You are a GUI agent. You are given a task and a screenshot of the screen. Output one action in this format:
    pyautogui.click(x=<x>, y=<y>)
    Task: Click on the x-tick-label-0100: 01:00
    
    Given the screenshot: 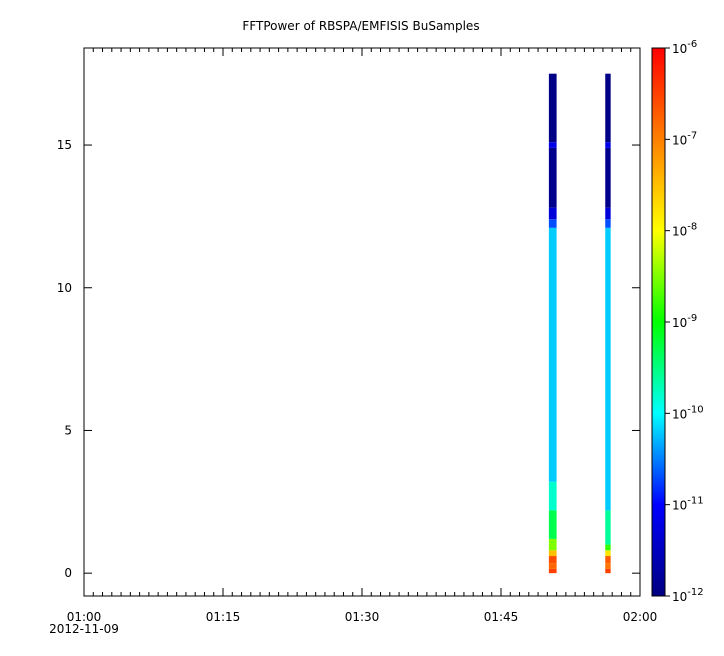 What is the action you would take?
    pyautogui.click(x=84, y=617)
    